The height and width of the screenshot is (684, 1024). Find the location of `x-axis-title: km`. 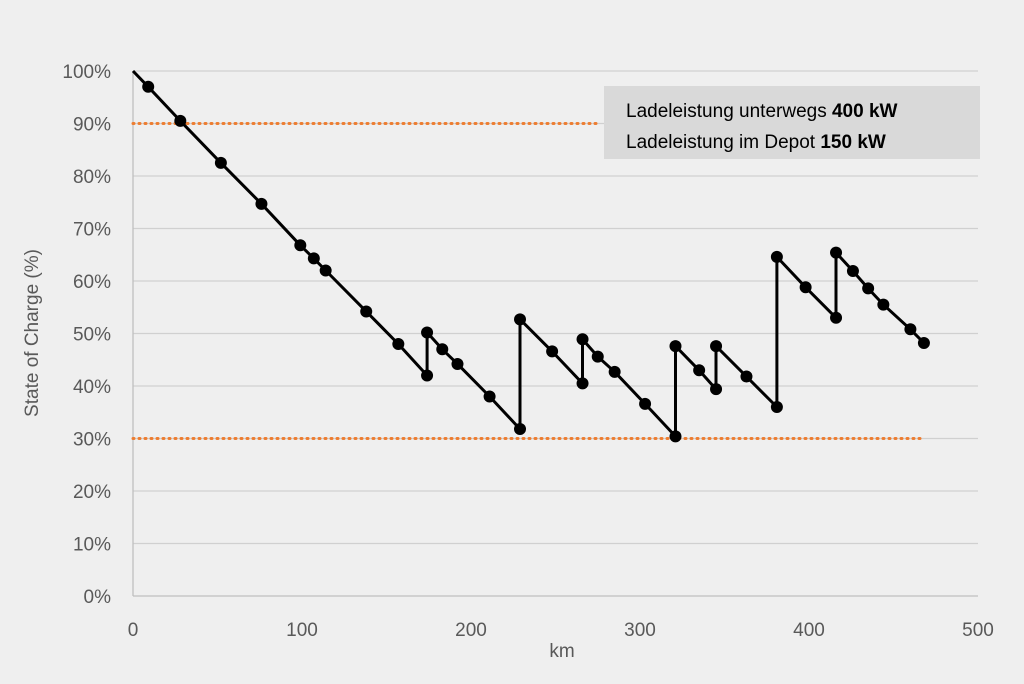

x-axis-title: km is located at coordinates (561, 651).